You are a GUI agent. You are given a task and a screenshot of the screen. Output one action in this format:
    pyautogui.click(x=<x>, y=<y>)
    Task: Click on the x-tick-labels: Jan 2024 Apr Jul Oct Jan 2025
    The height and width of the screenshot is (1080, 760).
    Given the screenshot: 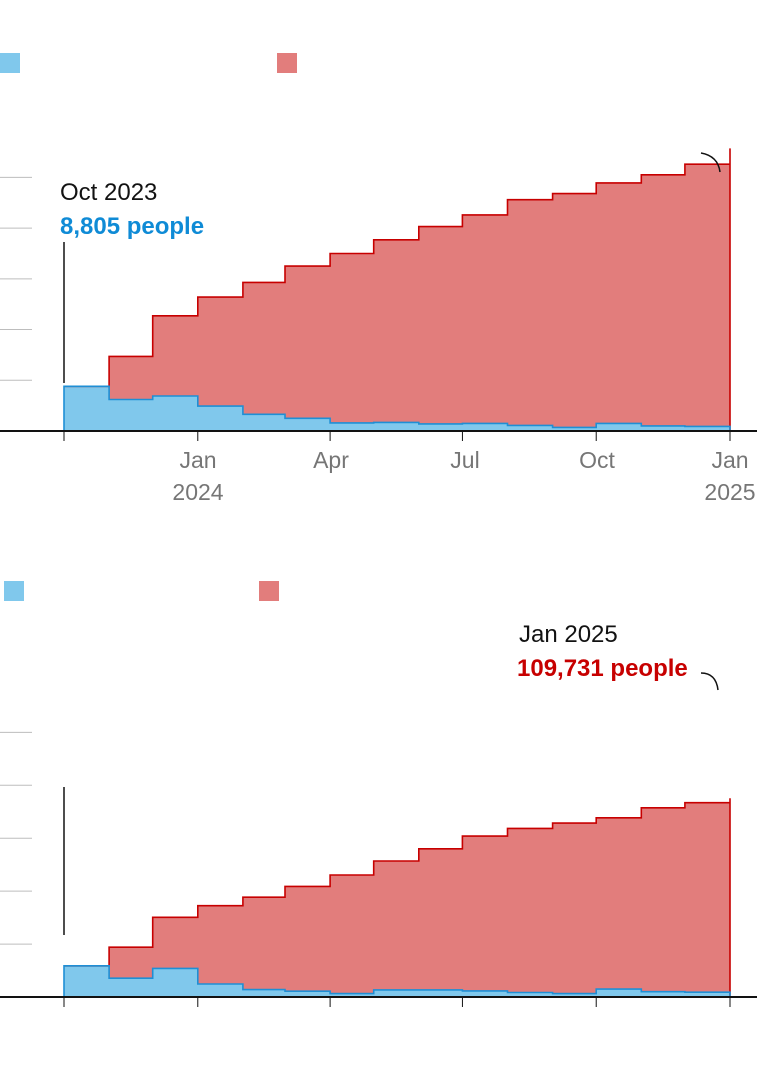 What is the action you would take?
    pyautogui.click(x=463, y=476)
    